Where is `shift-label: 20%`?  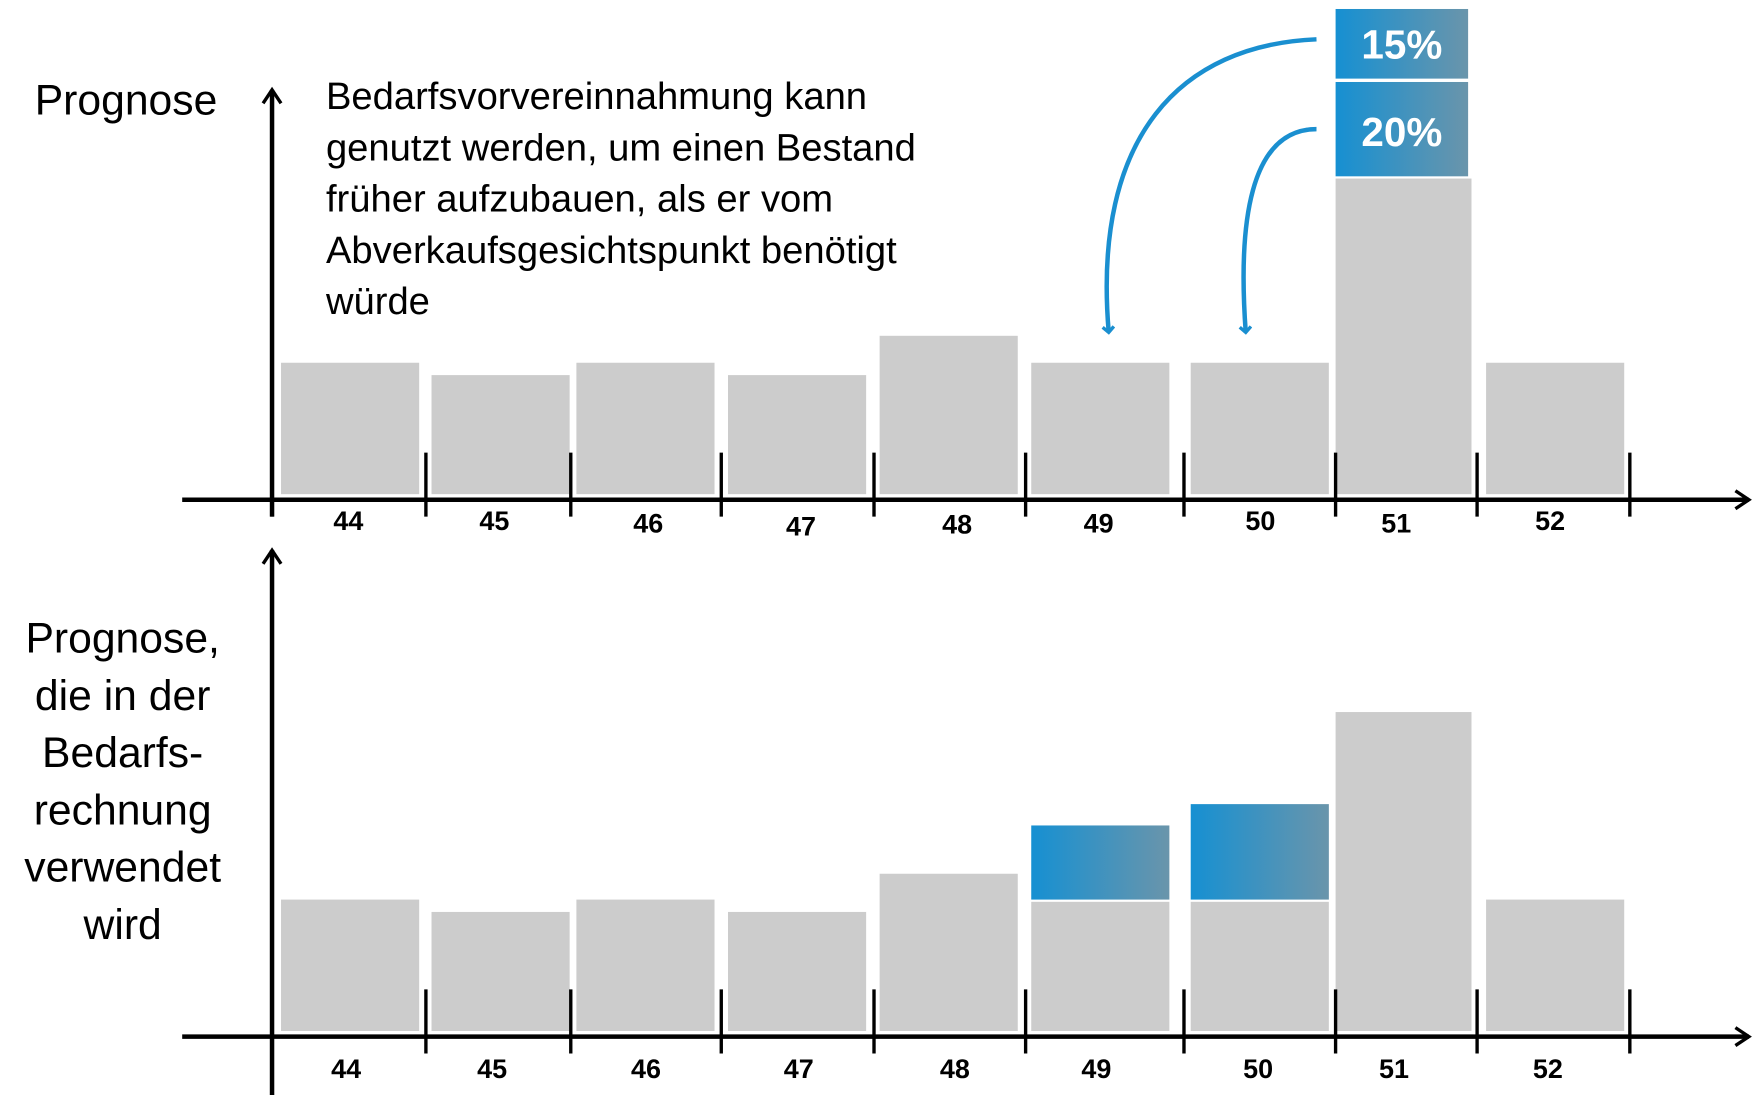 shift-label: 20% is located at coordinates (1401, 132).